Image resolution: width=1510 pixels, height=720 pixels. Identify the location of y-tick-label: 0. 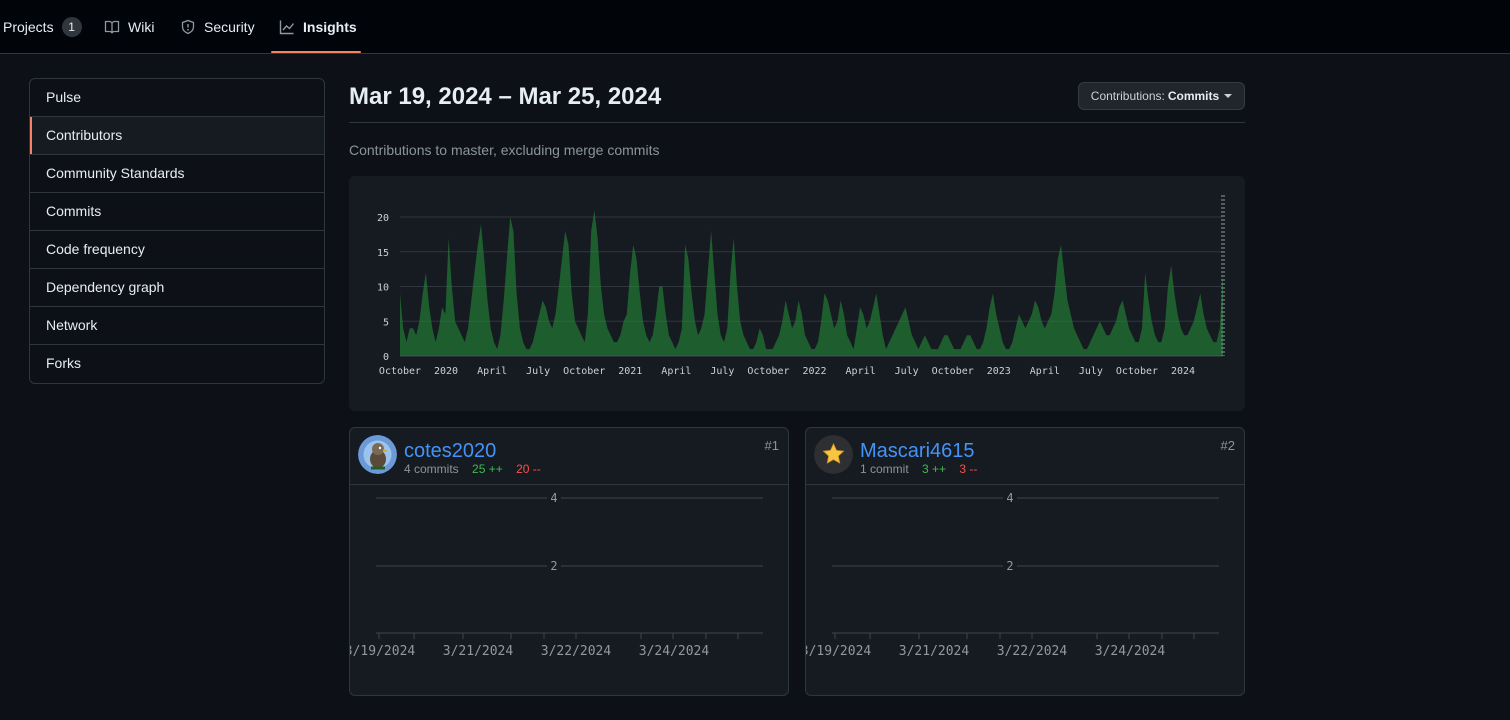
(386, 357).